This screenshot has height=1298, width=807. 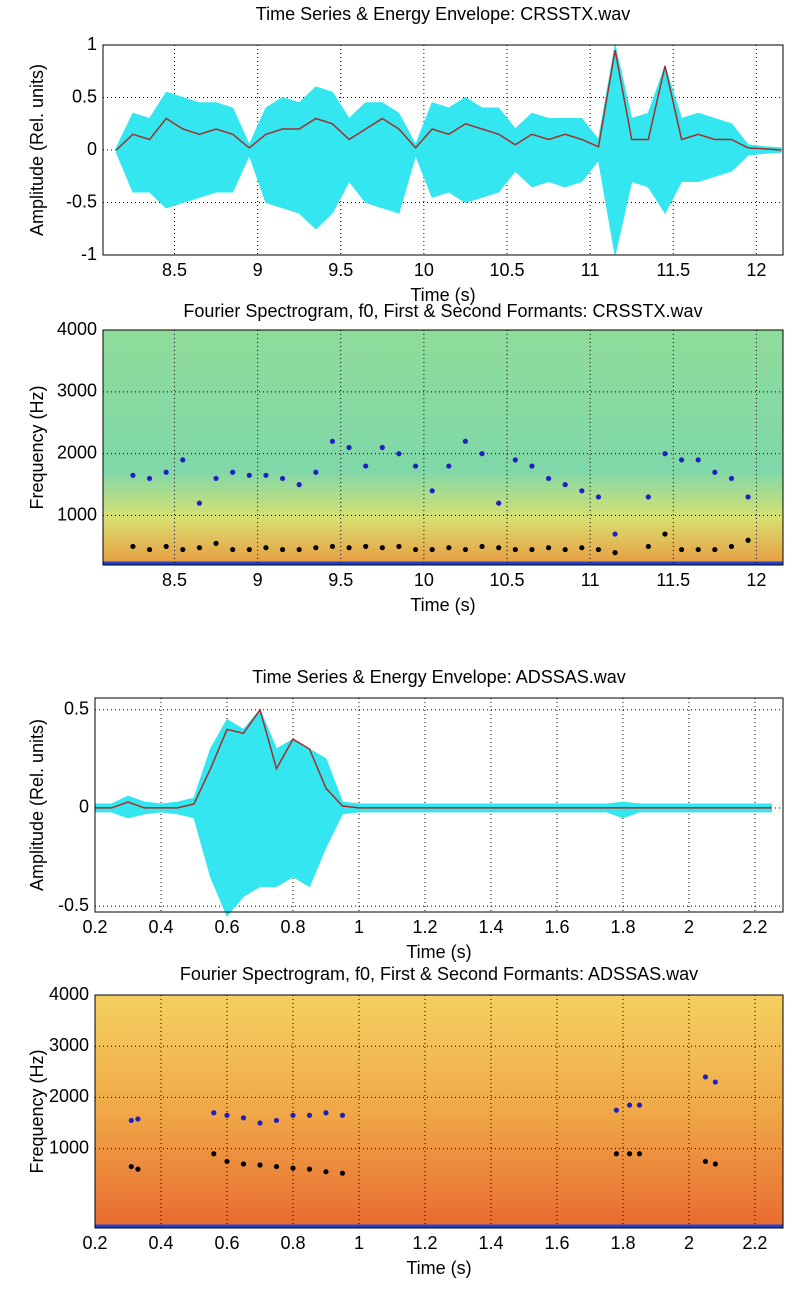 What do you see at coordinates (754, 927) in the screenshot?
I see `x-tick-label: 2.2` at bounding box center [754, 927].